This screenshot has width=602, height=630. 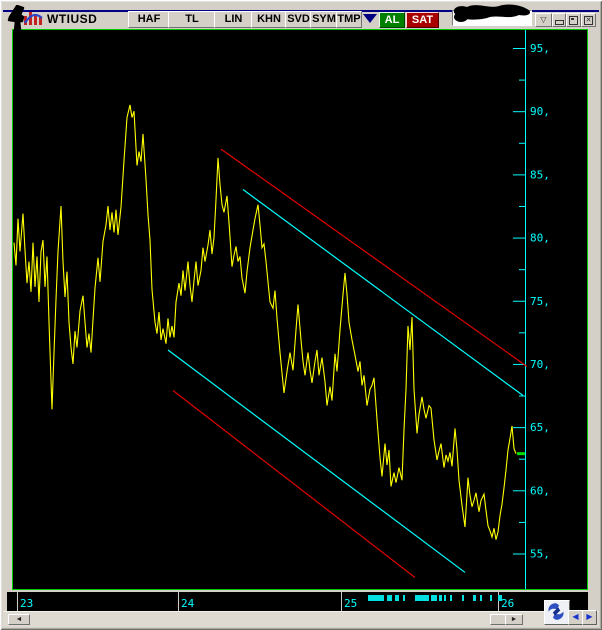 I want to click on y-axis-label: 60,, so click(x=540, y=490).